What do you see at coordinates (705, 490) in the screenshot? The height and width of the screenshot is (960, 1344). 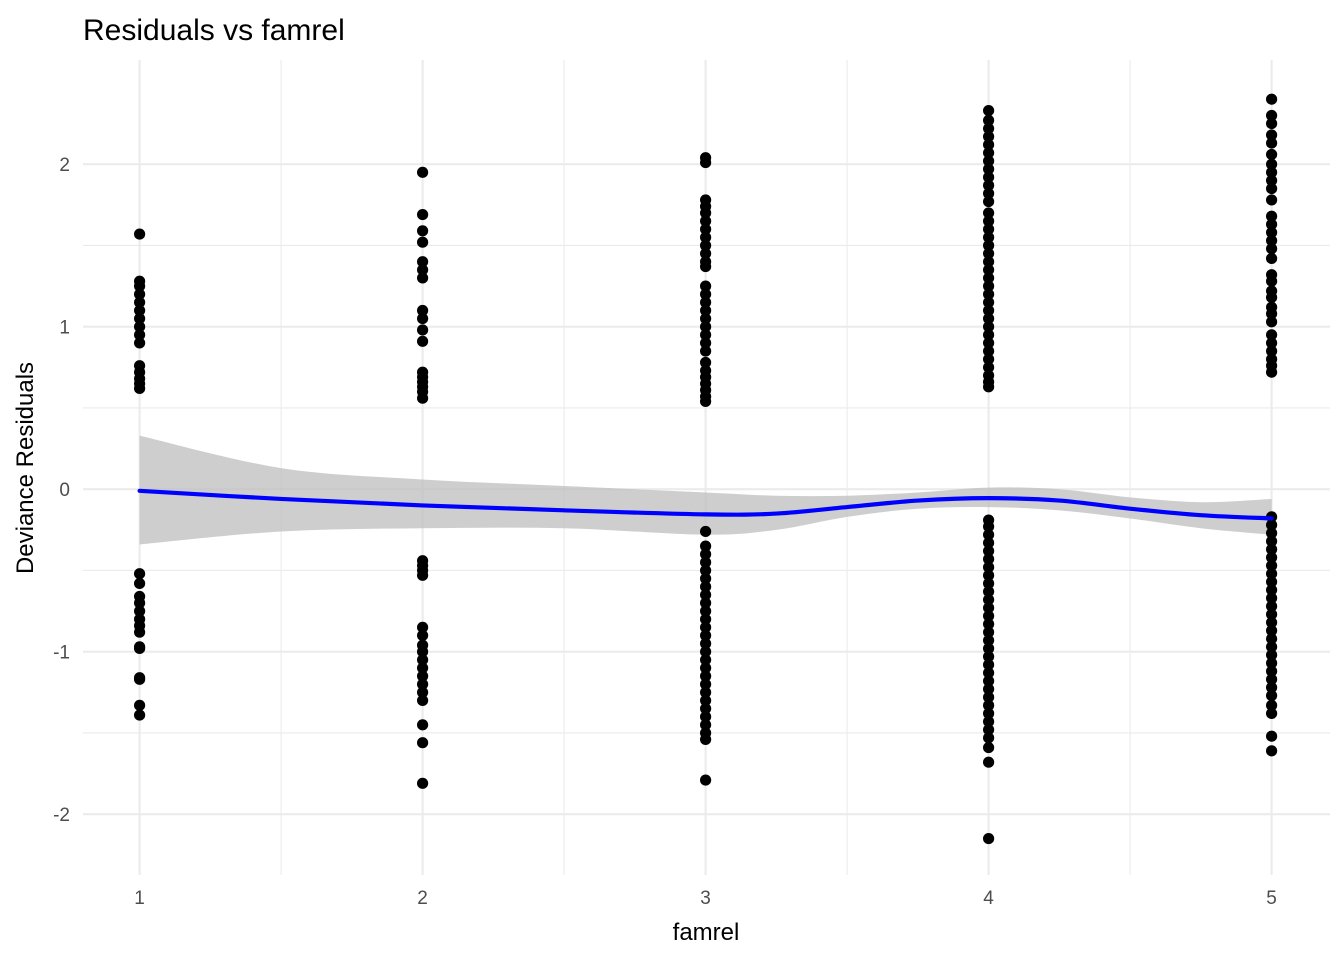 I see `confidence-band` at bounding box center [705, 490].